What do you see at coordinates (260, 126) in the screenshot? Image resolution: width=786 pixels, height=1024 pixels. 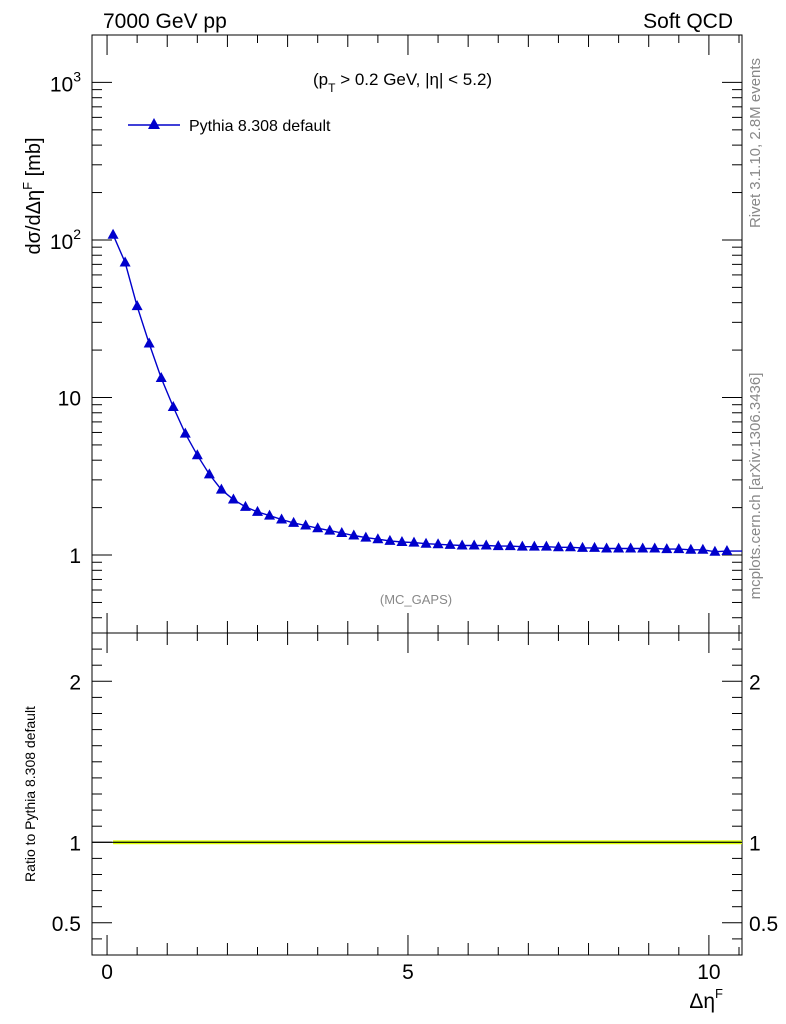 I see `legend-entry-label: Pythia 8.308 default` at bounding box center [260, 126].